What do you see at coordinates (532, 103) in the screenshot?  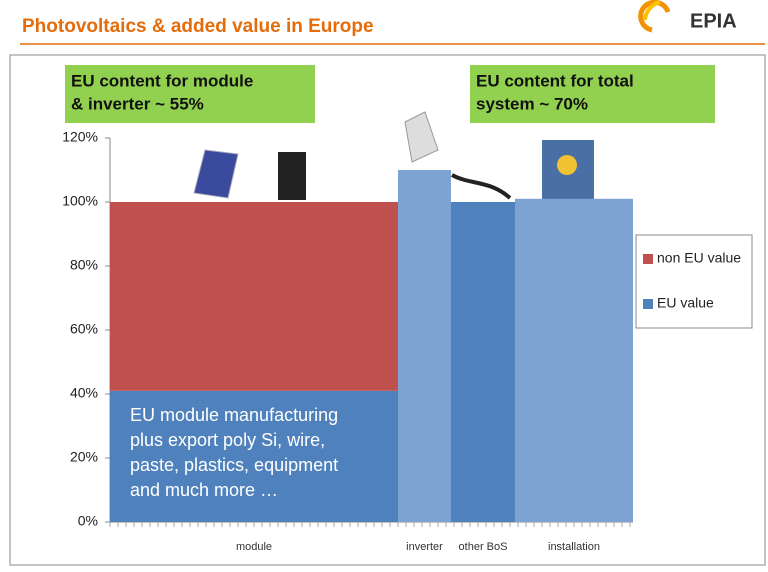 I see `callout-text: system ~ 70%` at bounding box center [532, 103].